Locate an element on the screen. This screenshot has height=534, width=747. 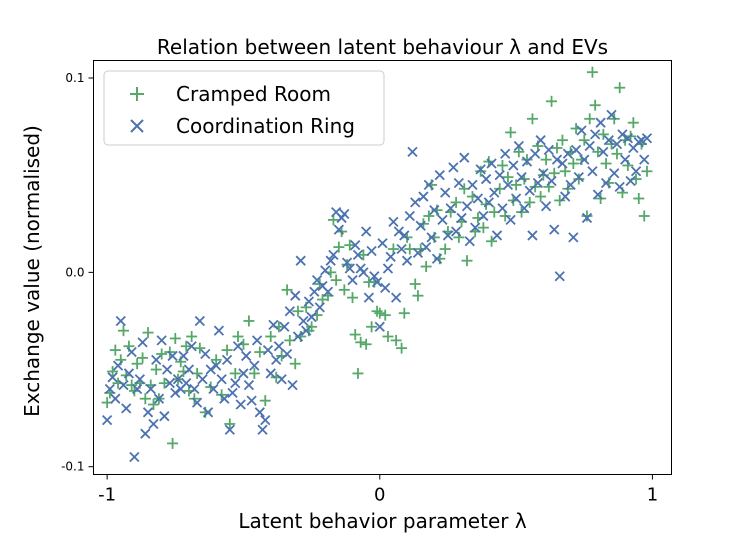
x-axis: -1 0 1 is located at coordinates (378, 490).